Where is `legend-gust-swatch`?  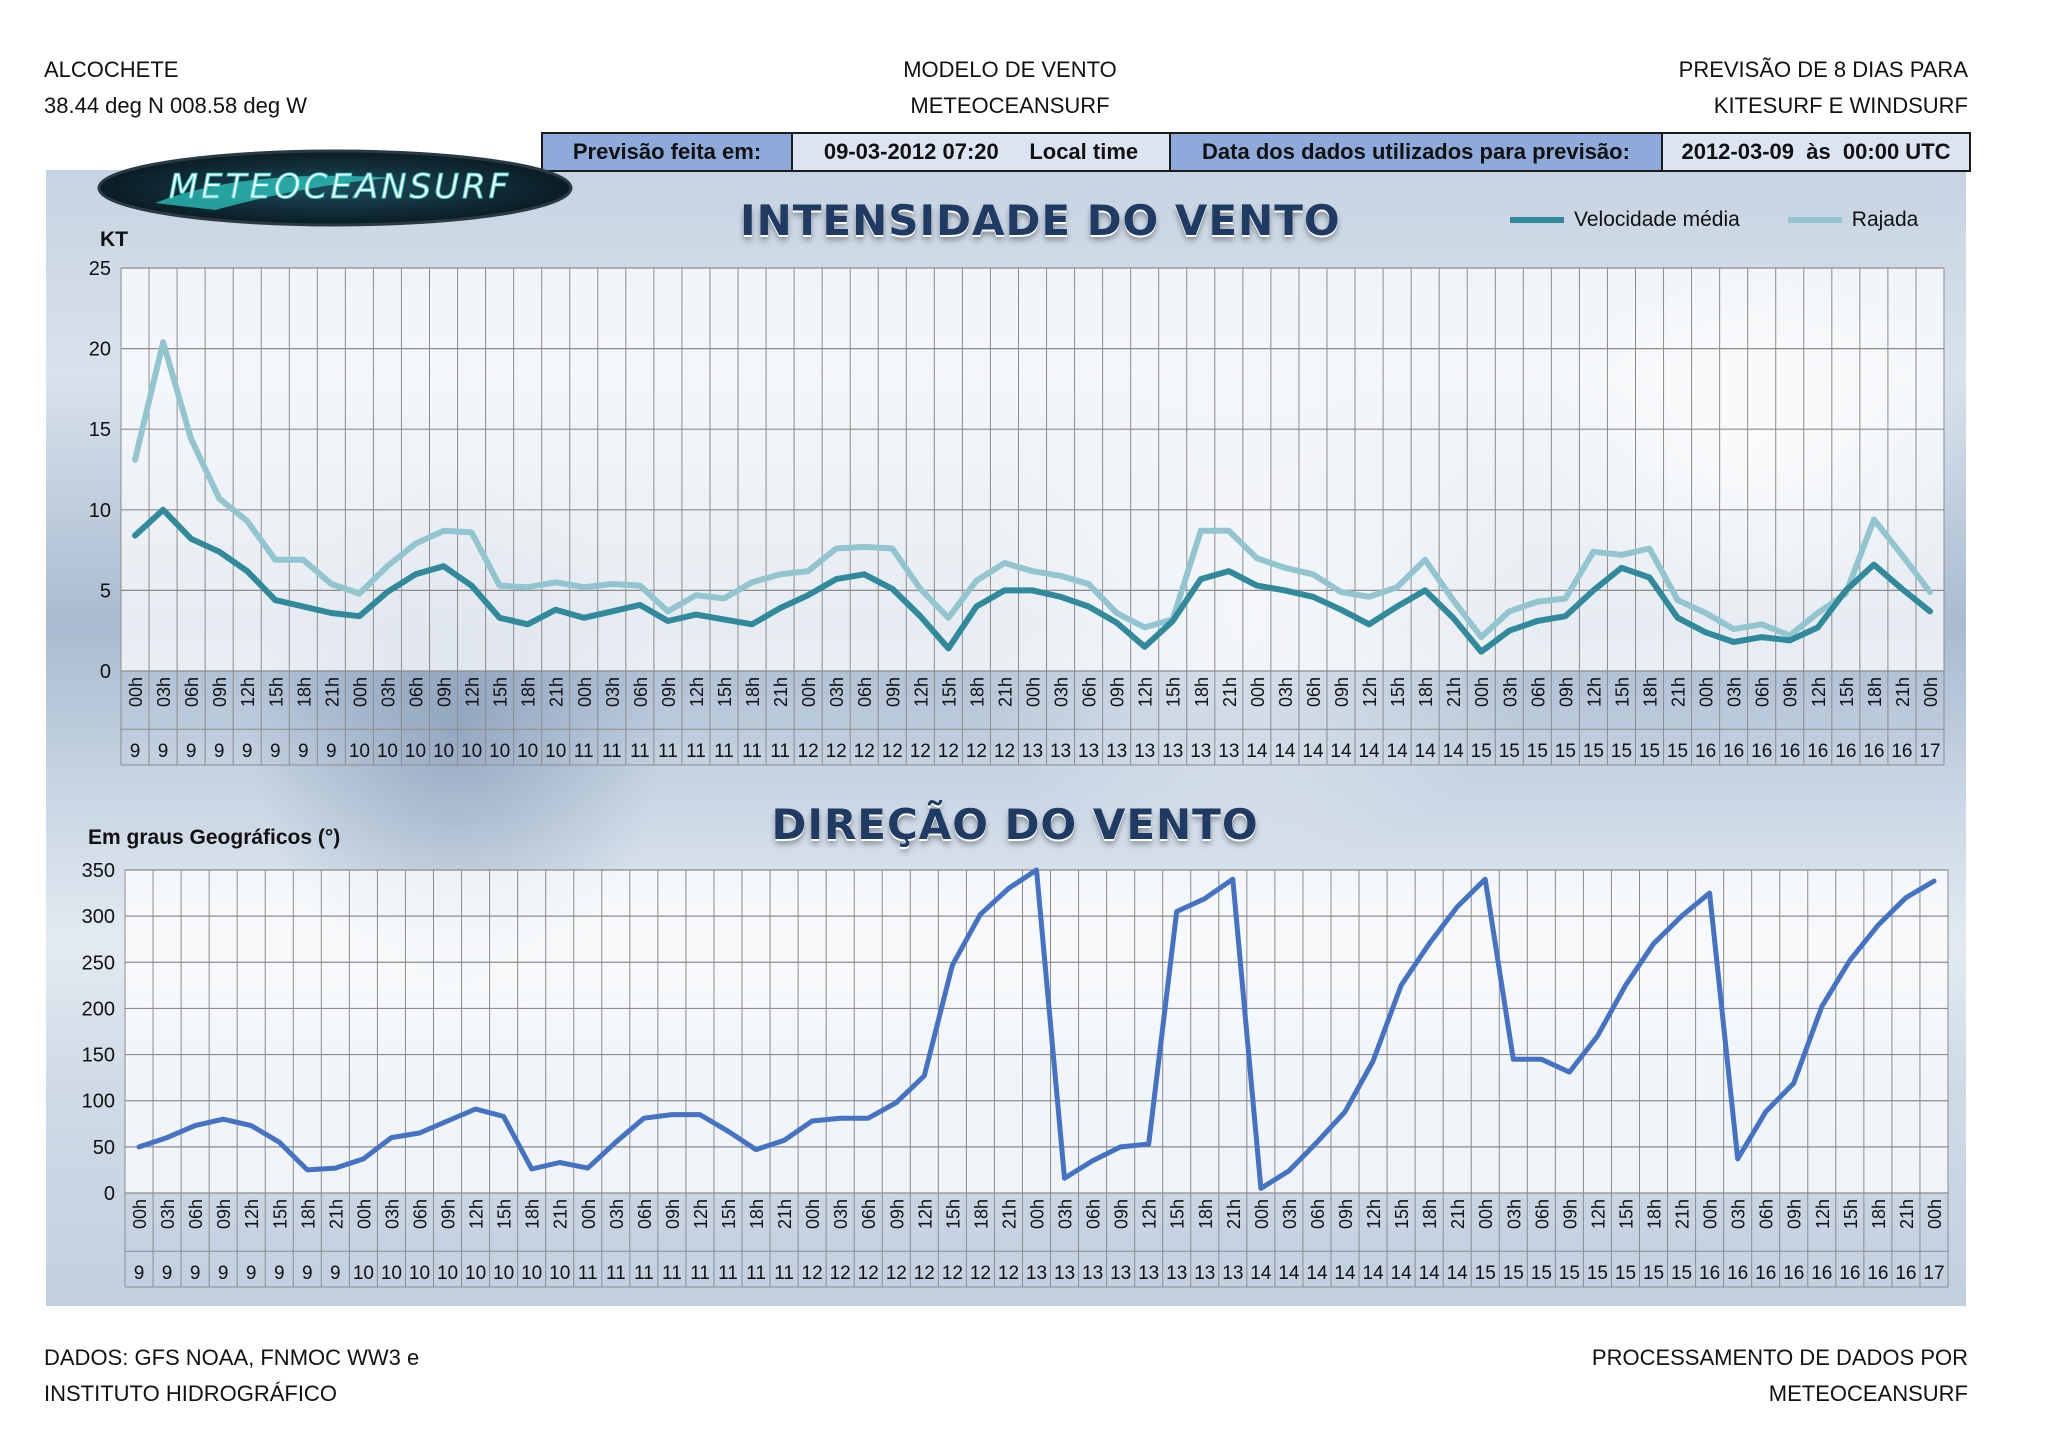
legend-gust-swatch is located at coordinates (1814, 220).